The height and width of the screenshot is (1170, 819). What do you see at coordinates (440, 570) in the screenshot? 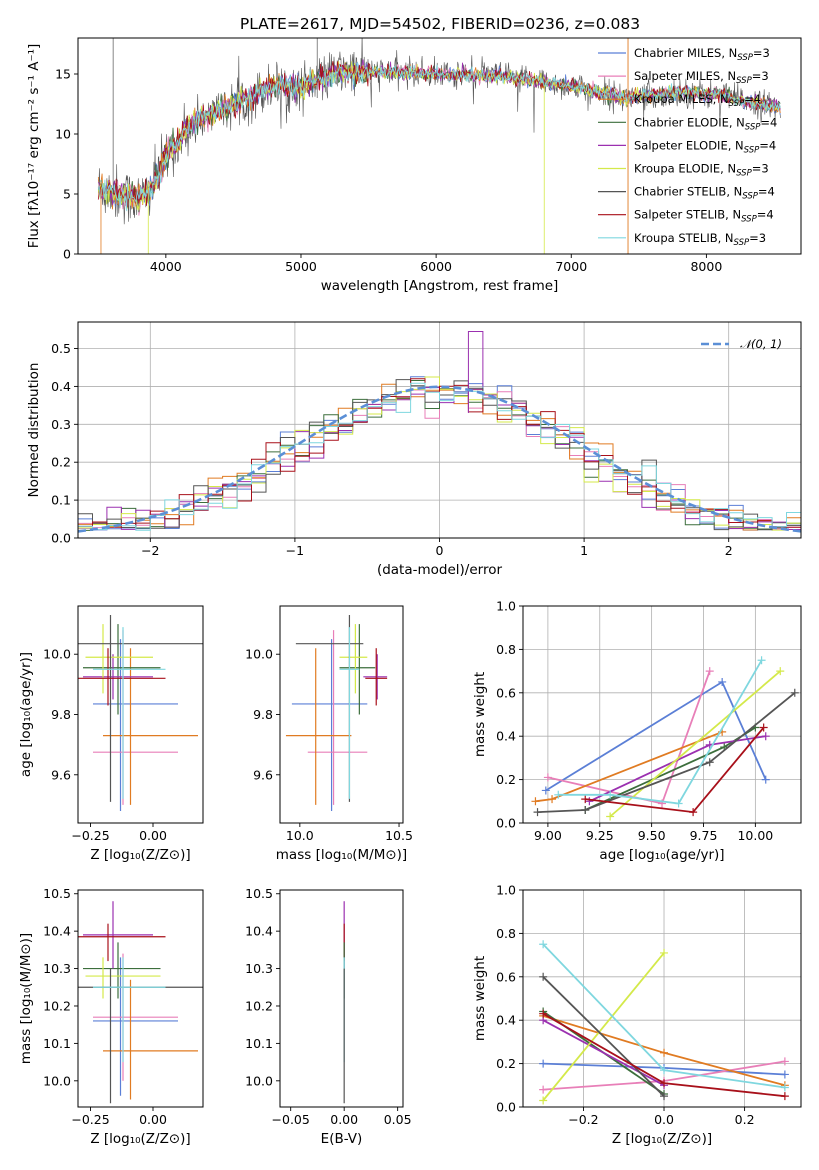
I see `residuals-xlabel: (data-model)/error` at bounding box center [440, 570].